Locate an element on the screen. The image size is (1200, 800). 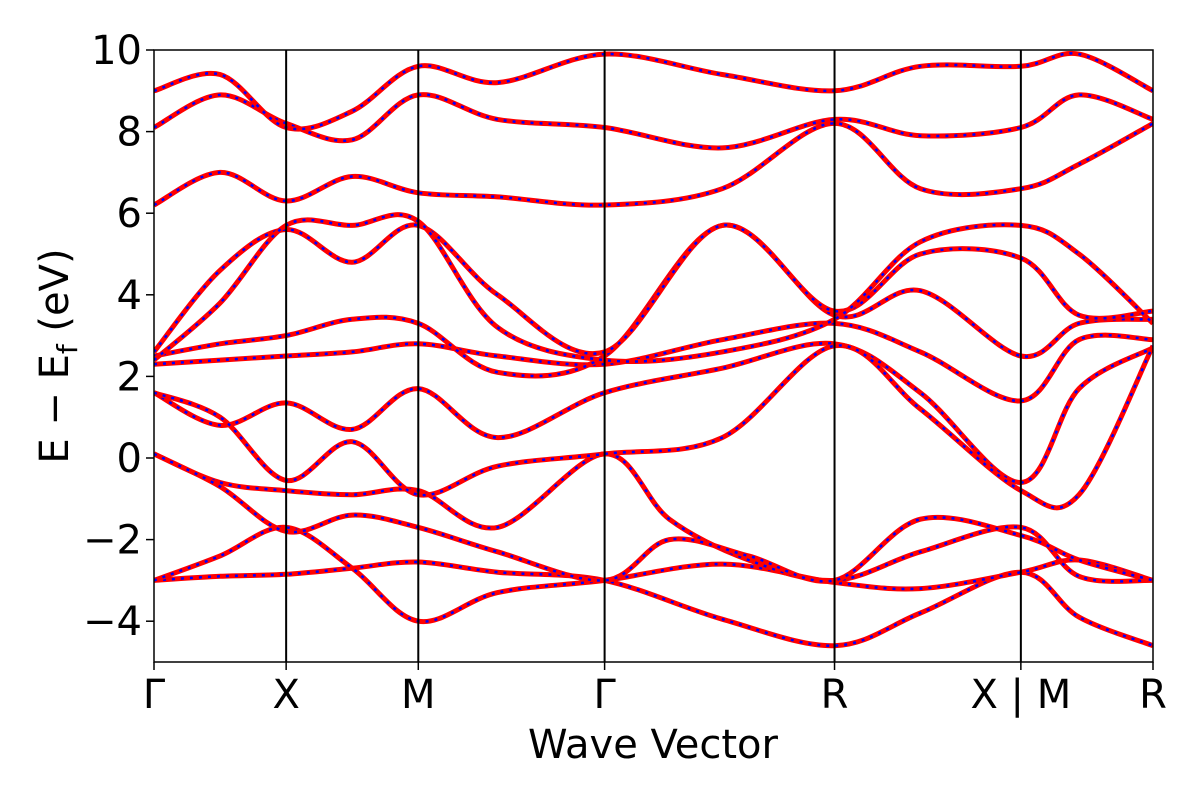
x-tick-label: X is located at coordinates (285, 695).